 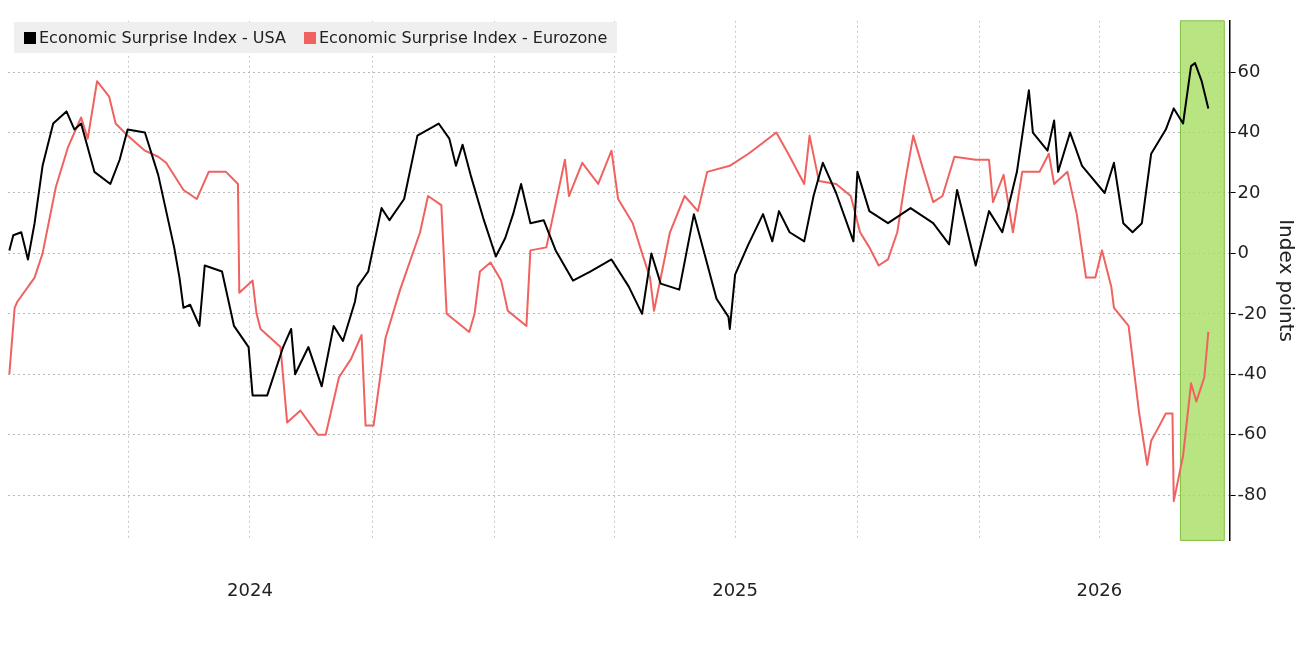 I want to click on y-tick-label: -60, so click(x=1252, y=433).